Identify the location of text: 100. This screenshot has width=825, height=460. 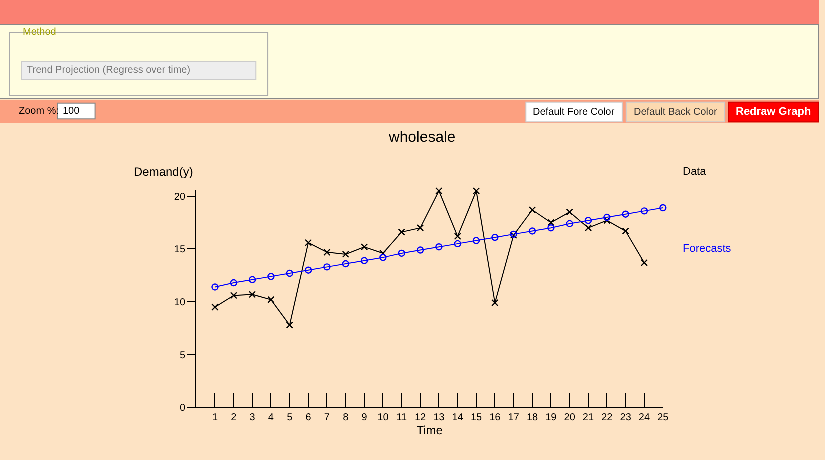
(71, 111).